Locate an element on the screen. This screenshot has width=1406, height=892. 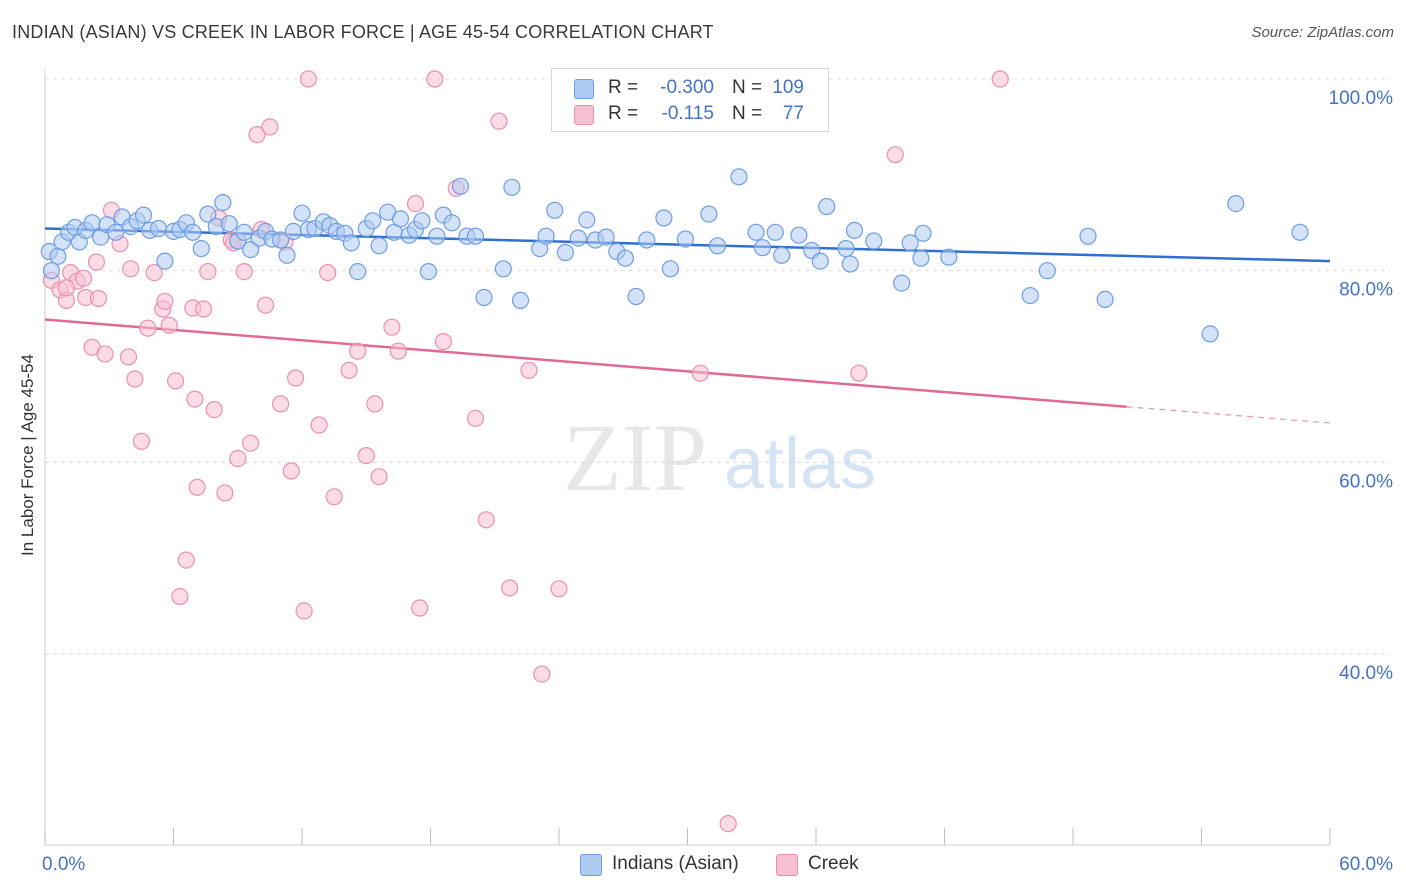
n-value: 77 is located at coordinates (793, 113).